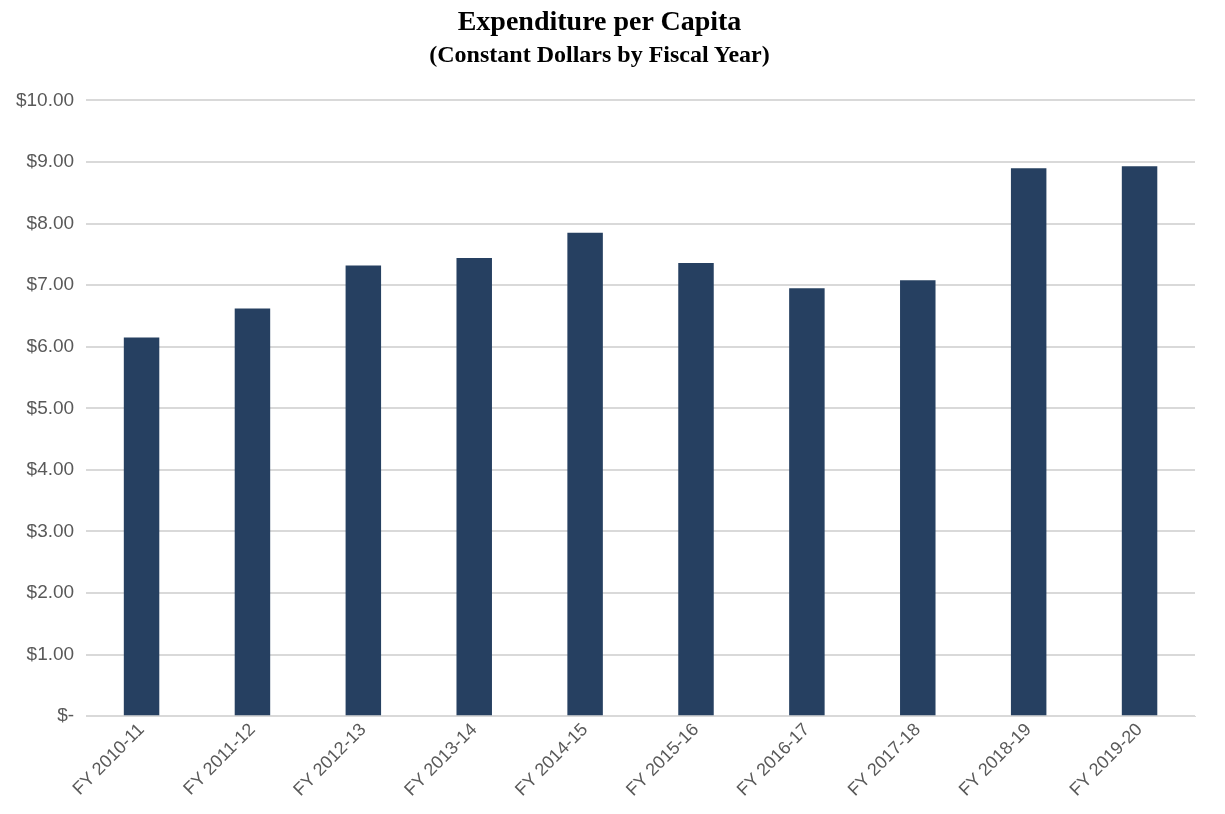 The height and width of the screenshot is (814, 1225). What do you see at coordinates (66, 715) in the screenshot?
I see `y-tick-label: $-` at bounding box center [66, 715].